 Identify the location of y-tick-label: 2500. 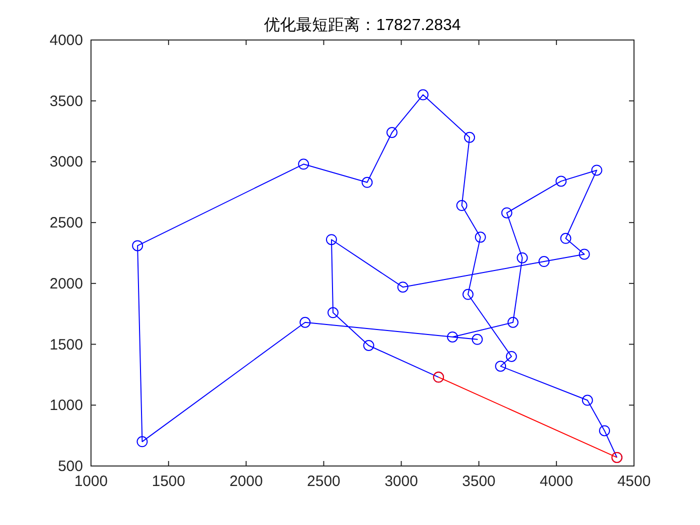
(66, 223).